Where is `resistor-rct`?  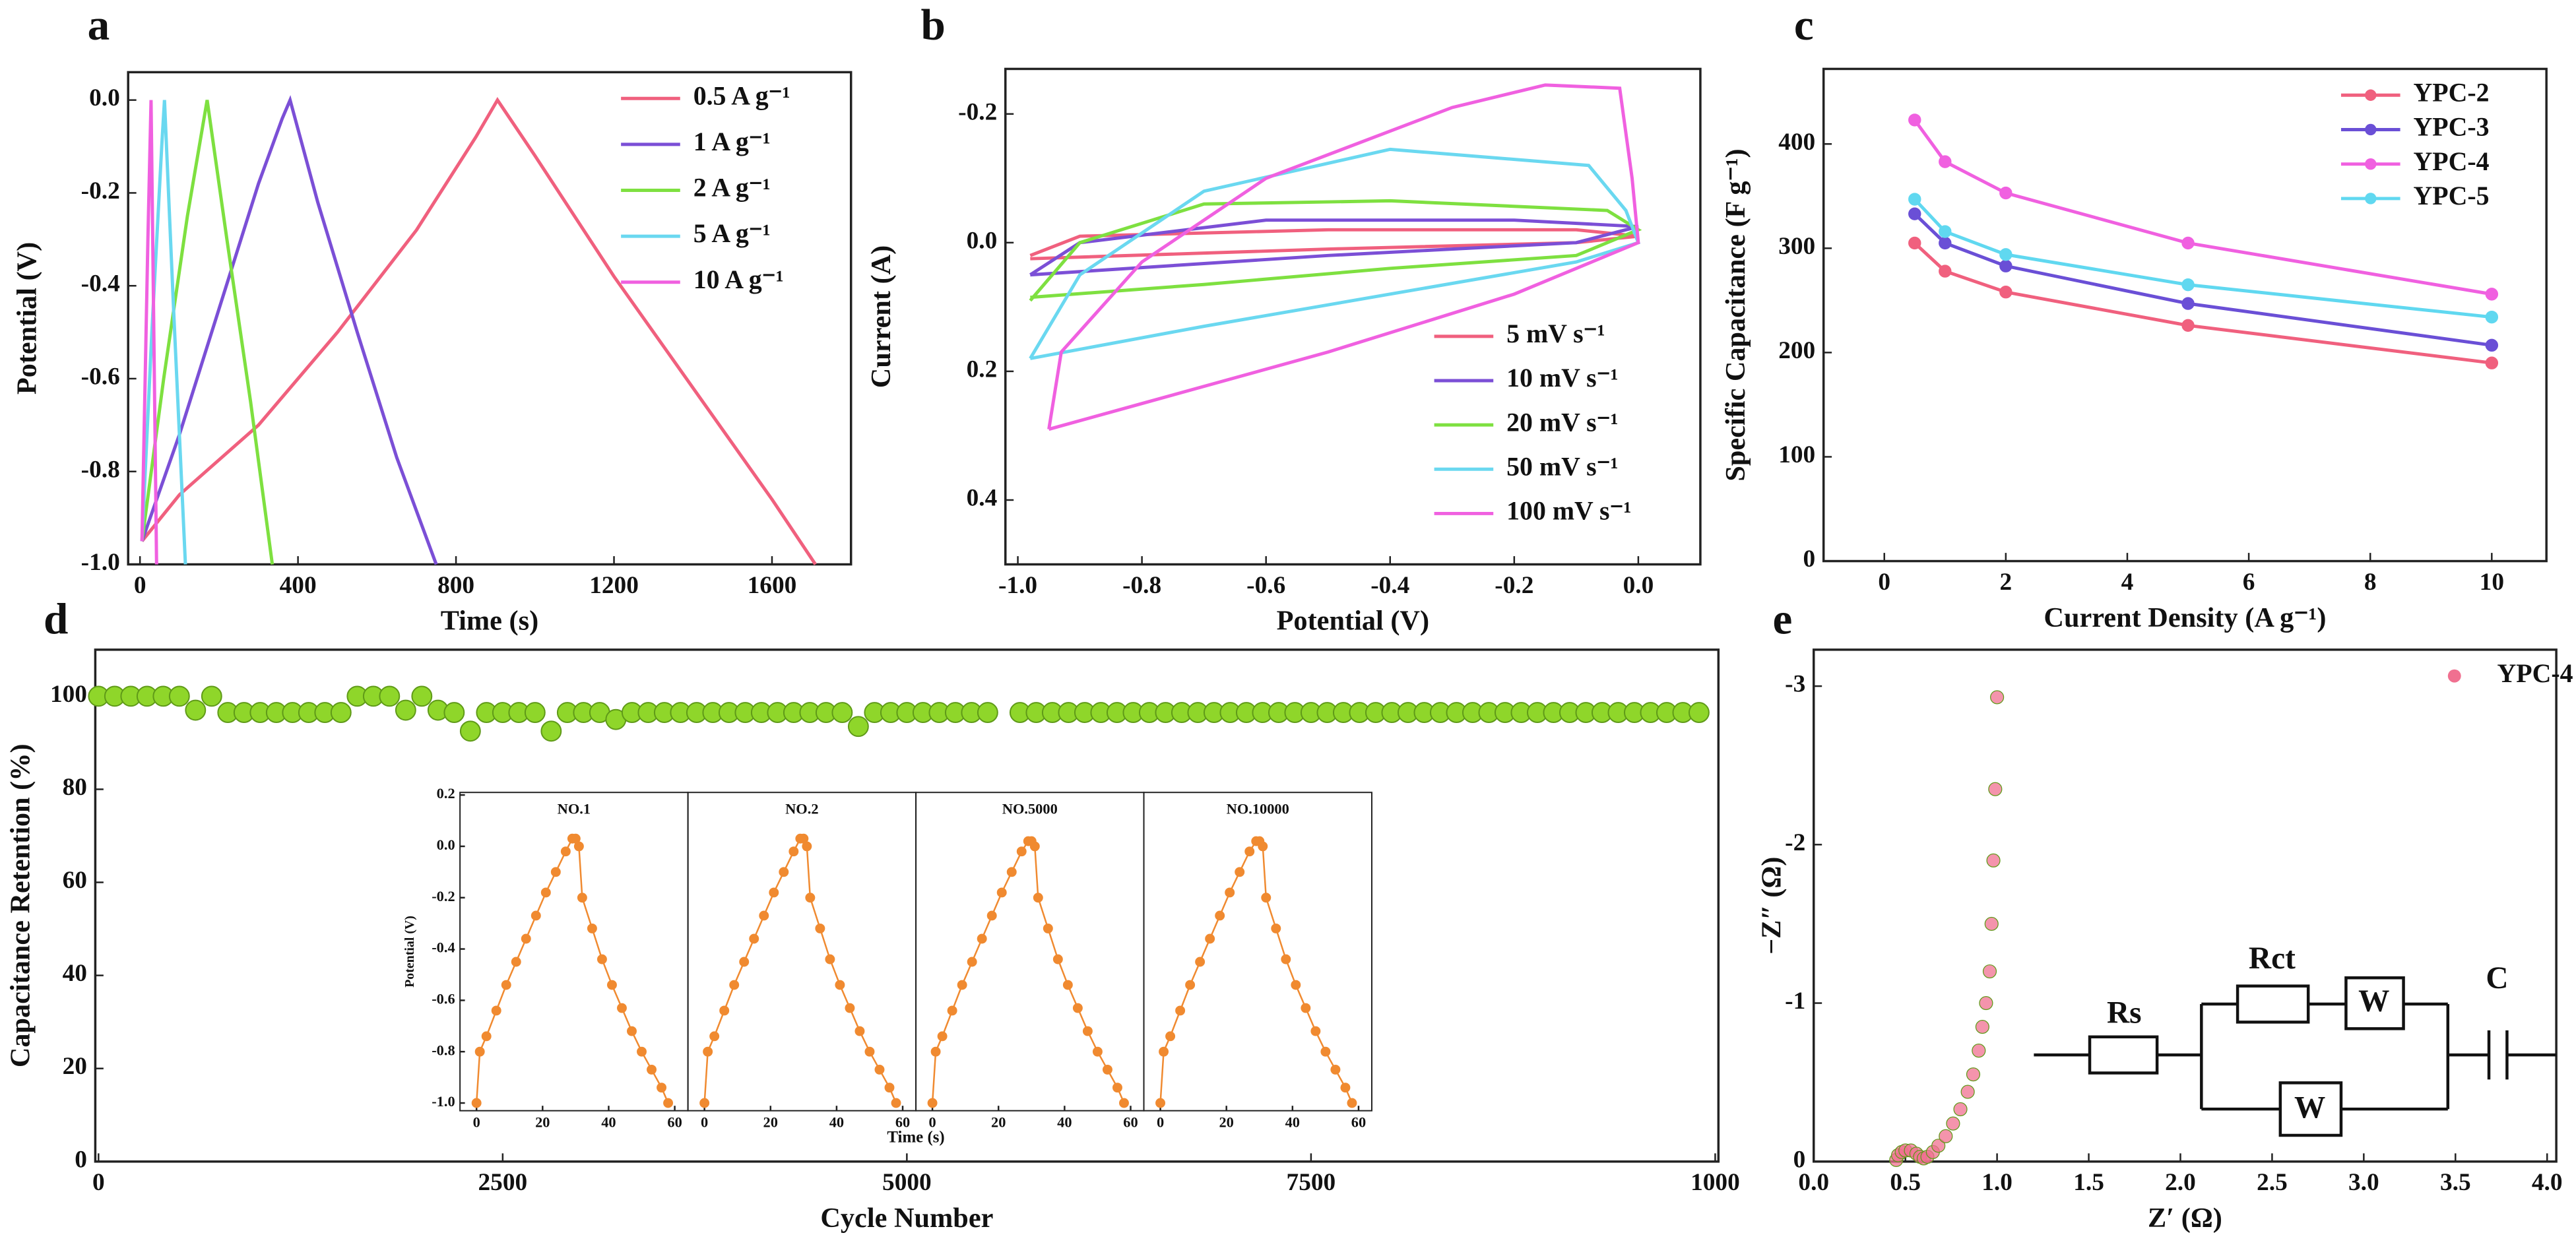 resistor-rct is located at coordinates (2273, 1004).